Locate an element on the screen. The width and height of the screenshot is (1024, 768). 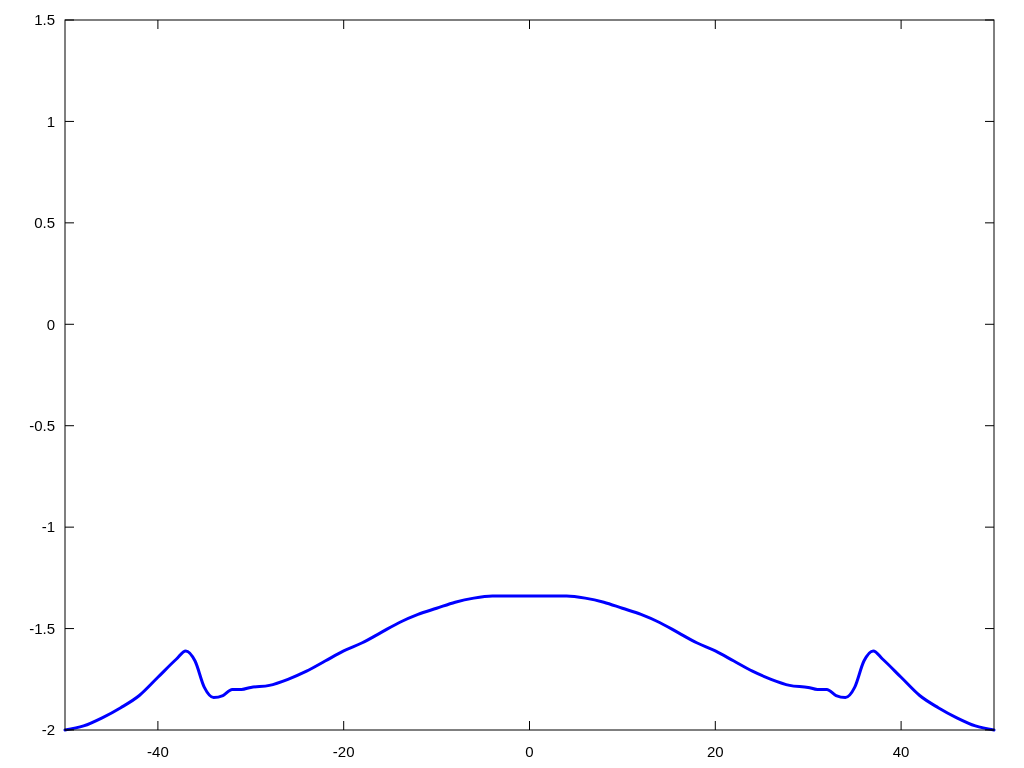
y-tick-label: 0.5 is located at coordinates (44, 223).